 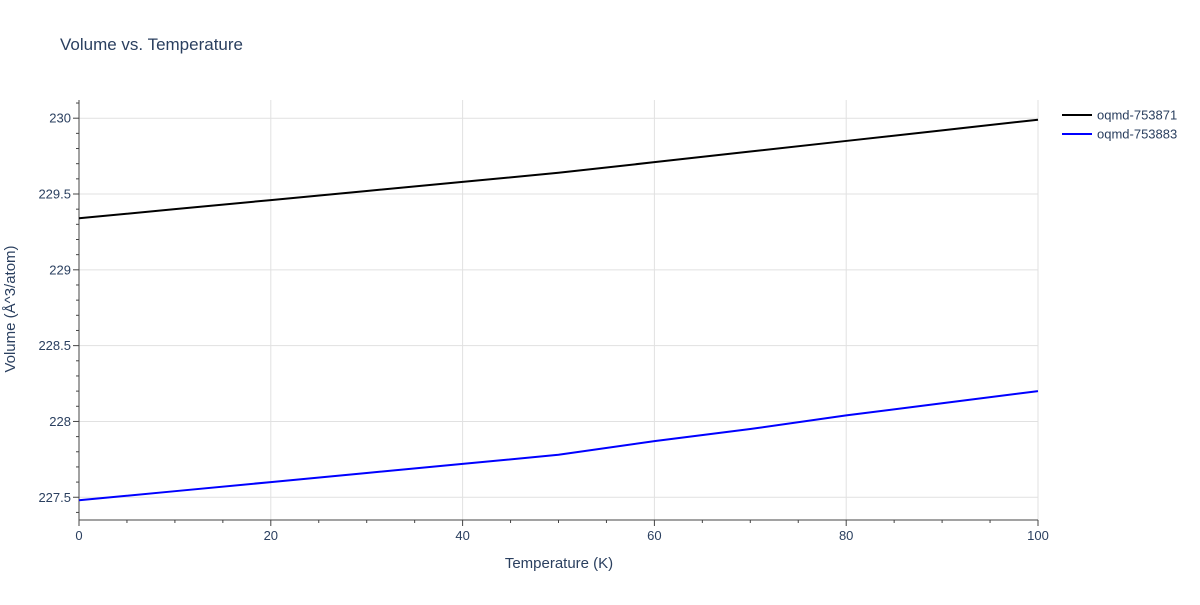 I want to click on x-tick-label: 100, so click(x=1038, y=535).